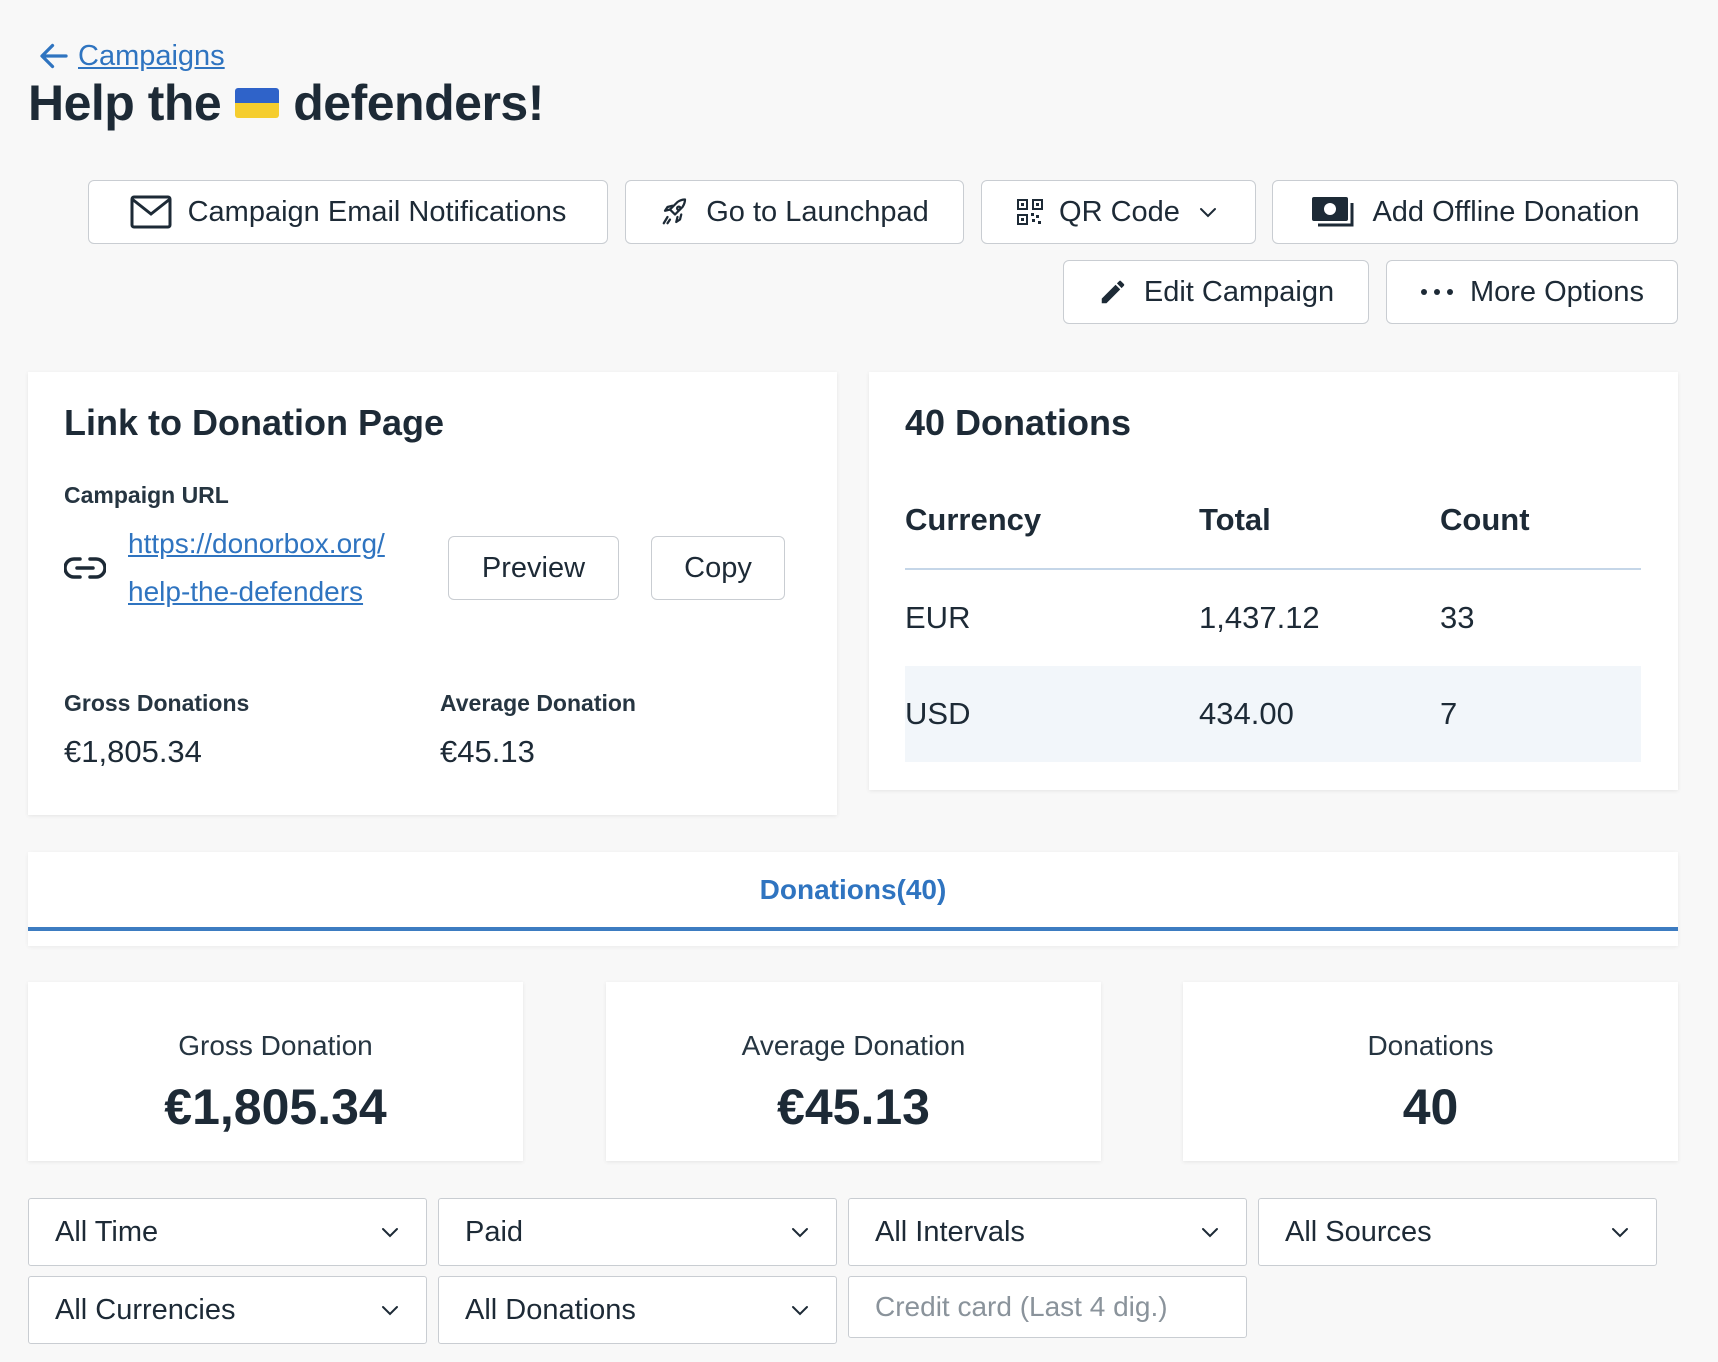 The width and height of the screenshot is (1718, 1362). Describe the element at coordinates (1273, 569) in the screenshot. I see `table-header-divider` at that location.